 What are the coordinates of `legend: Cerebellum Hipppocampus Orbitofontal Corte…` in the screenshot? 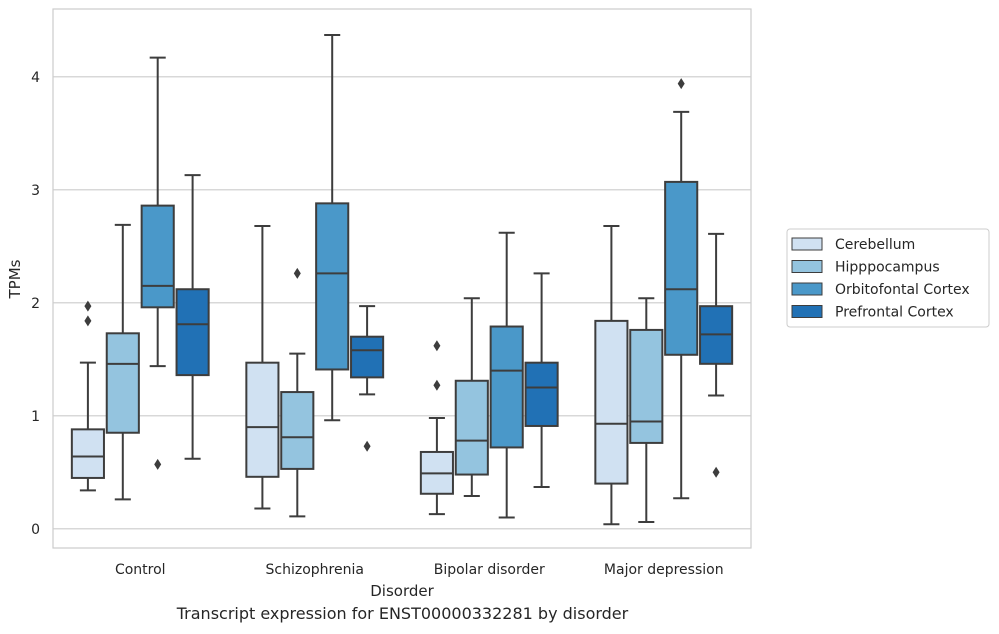 It's located at (888, 278).